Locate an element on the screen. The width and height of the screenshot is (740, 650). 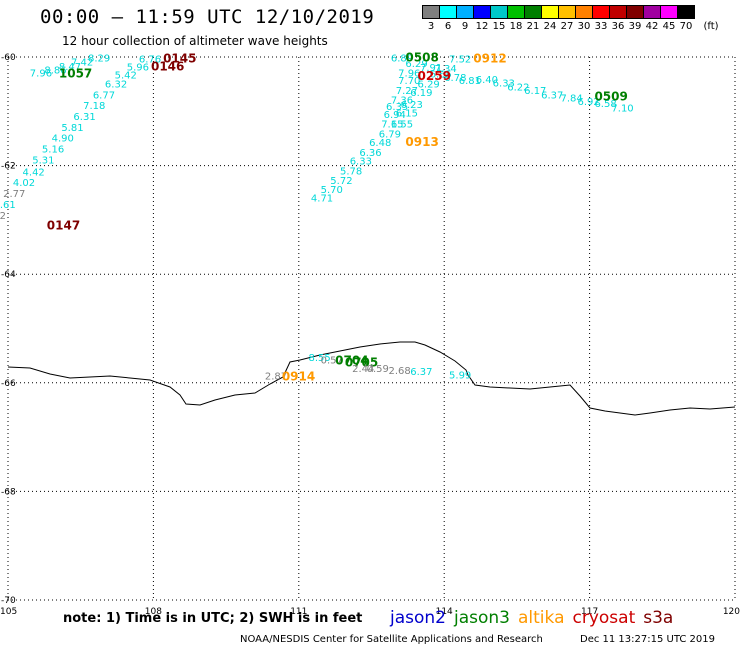
legend-label: 18 is located at coordinates (516, 26).